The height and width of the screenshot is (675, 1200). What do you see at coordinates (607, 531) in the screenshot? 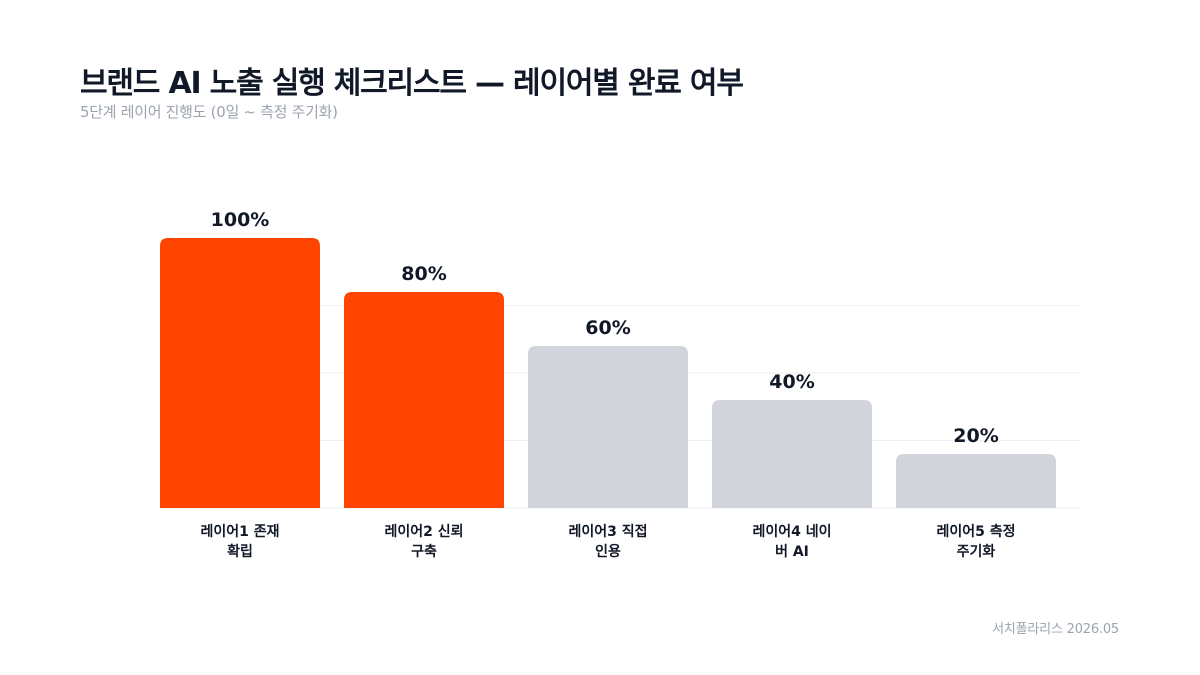
I see `category-label: 레이어3 직접` at bounding box center [607, 531].